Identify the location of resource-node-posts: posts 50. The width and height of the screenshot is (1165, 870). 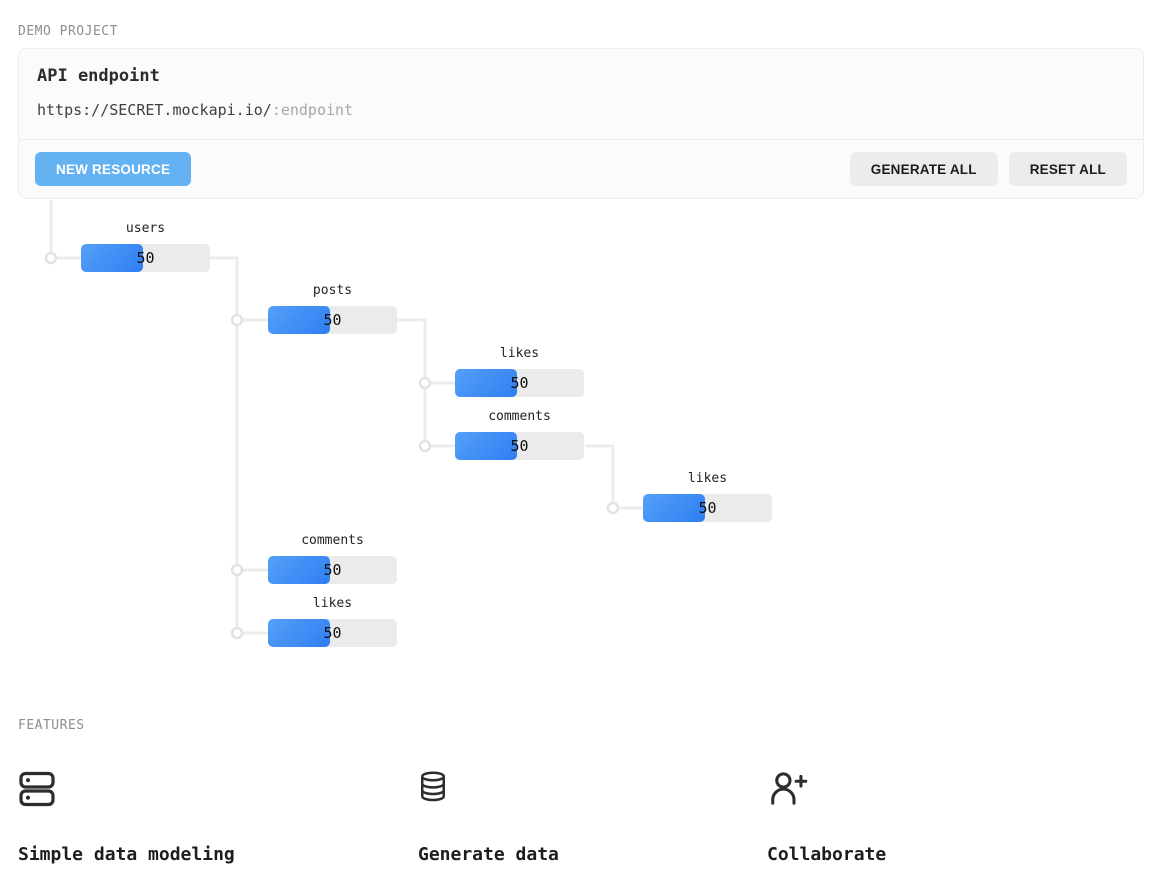
(332, 308).